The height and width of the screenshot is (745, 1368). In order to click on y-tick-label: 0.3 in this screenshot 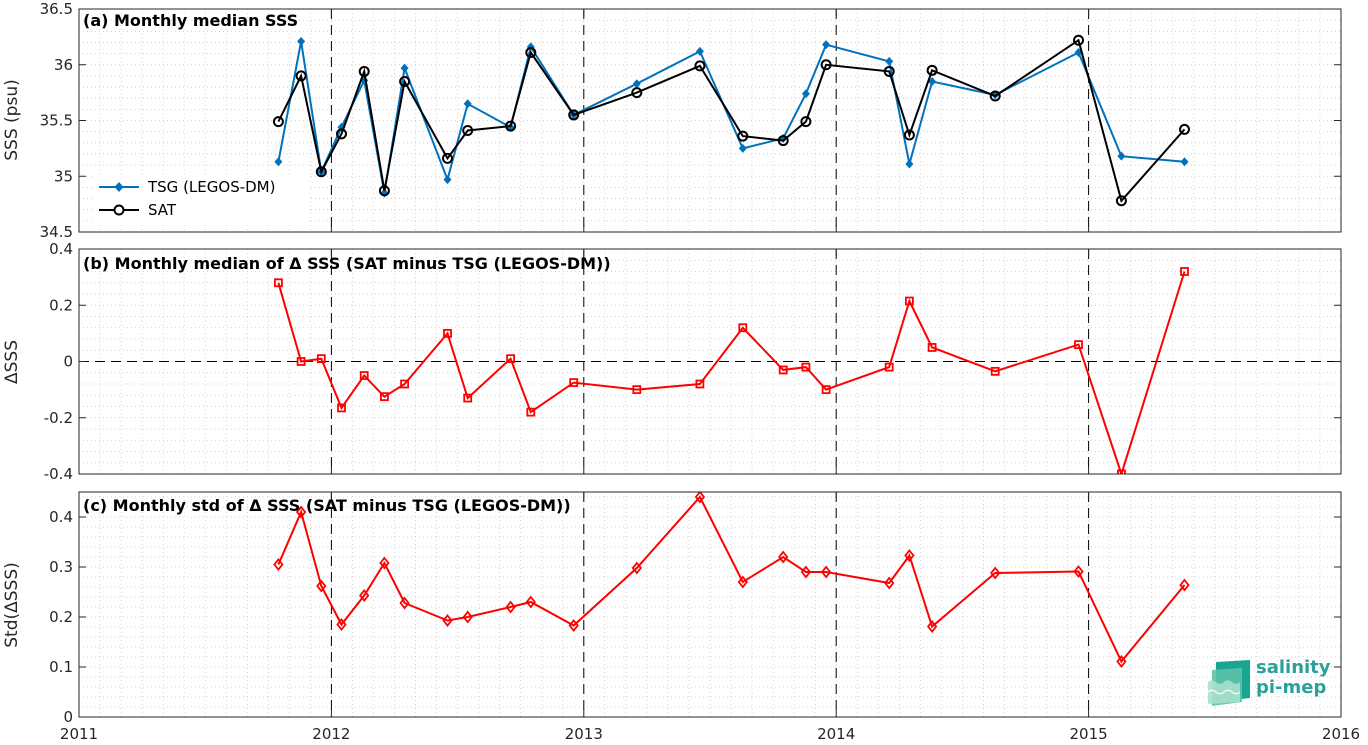, I will do `click(61, 567)`.